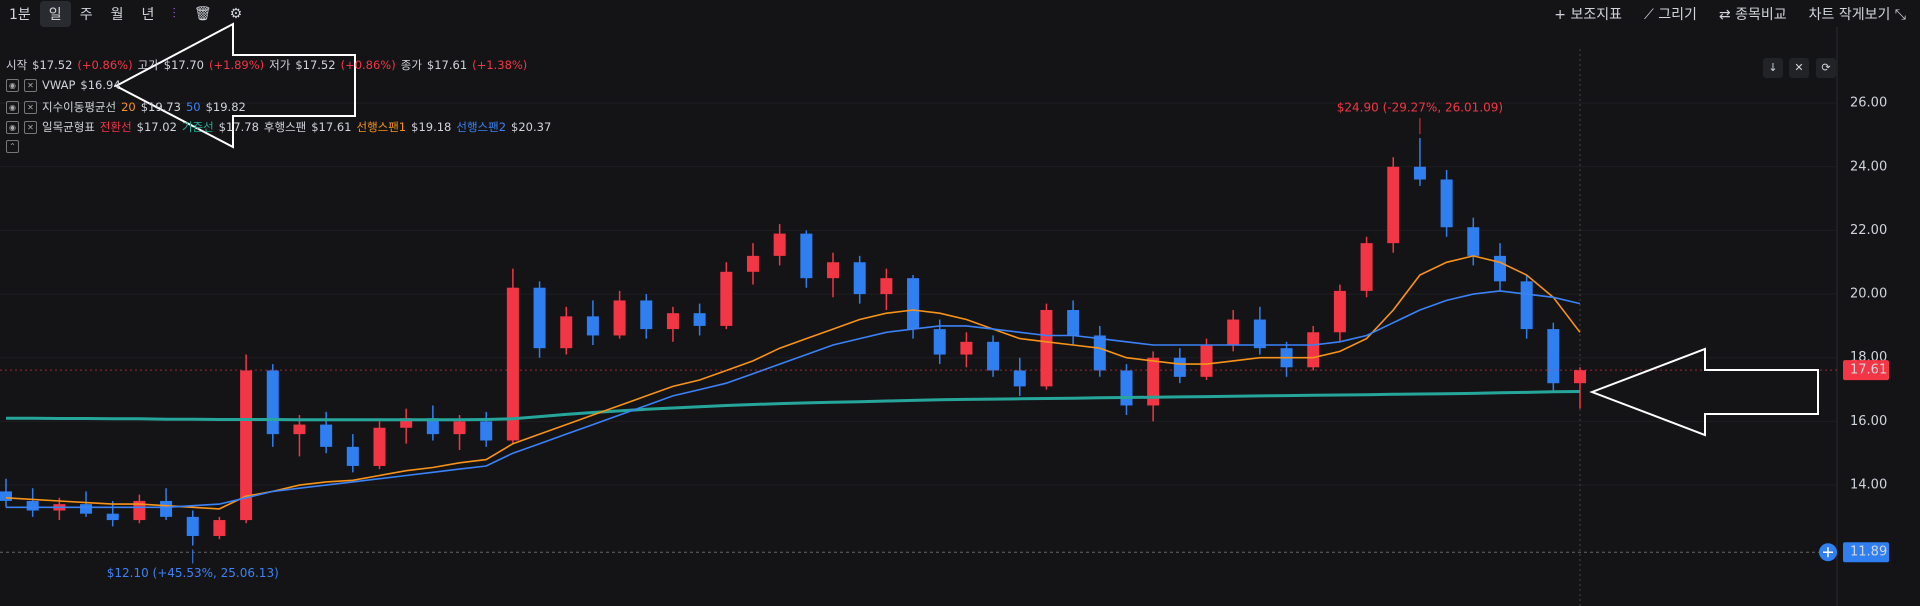  Describe the element at coordinates (193, 573) in the screenshot. I see `extreme-annotation: $12.10 (+45.53%, 25.06.13)` at that location.